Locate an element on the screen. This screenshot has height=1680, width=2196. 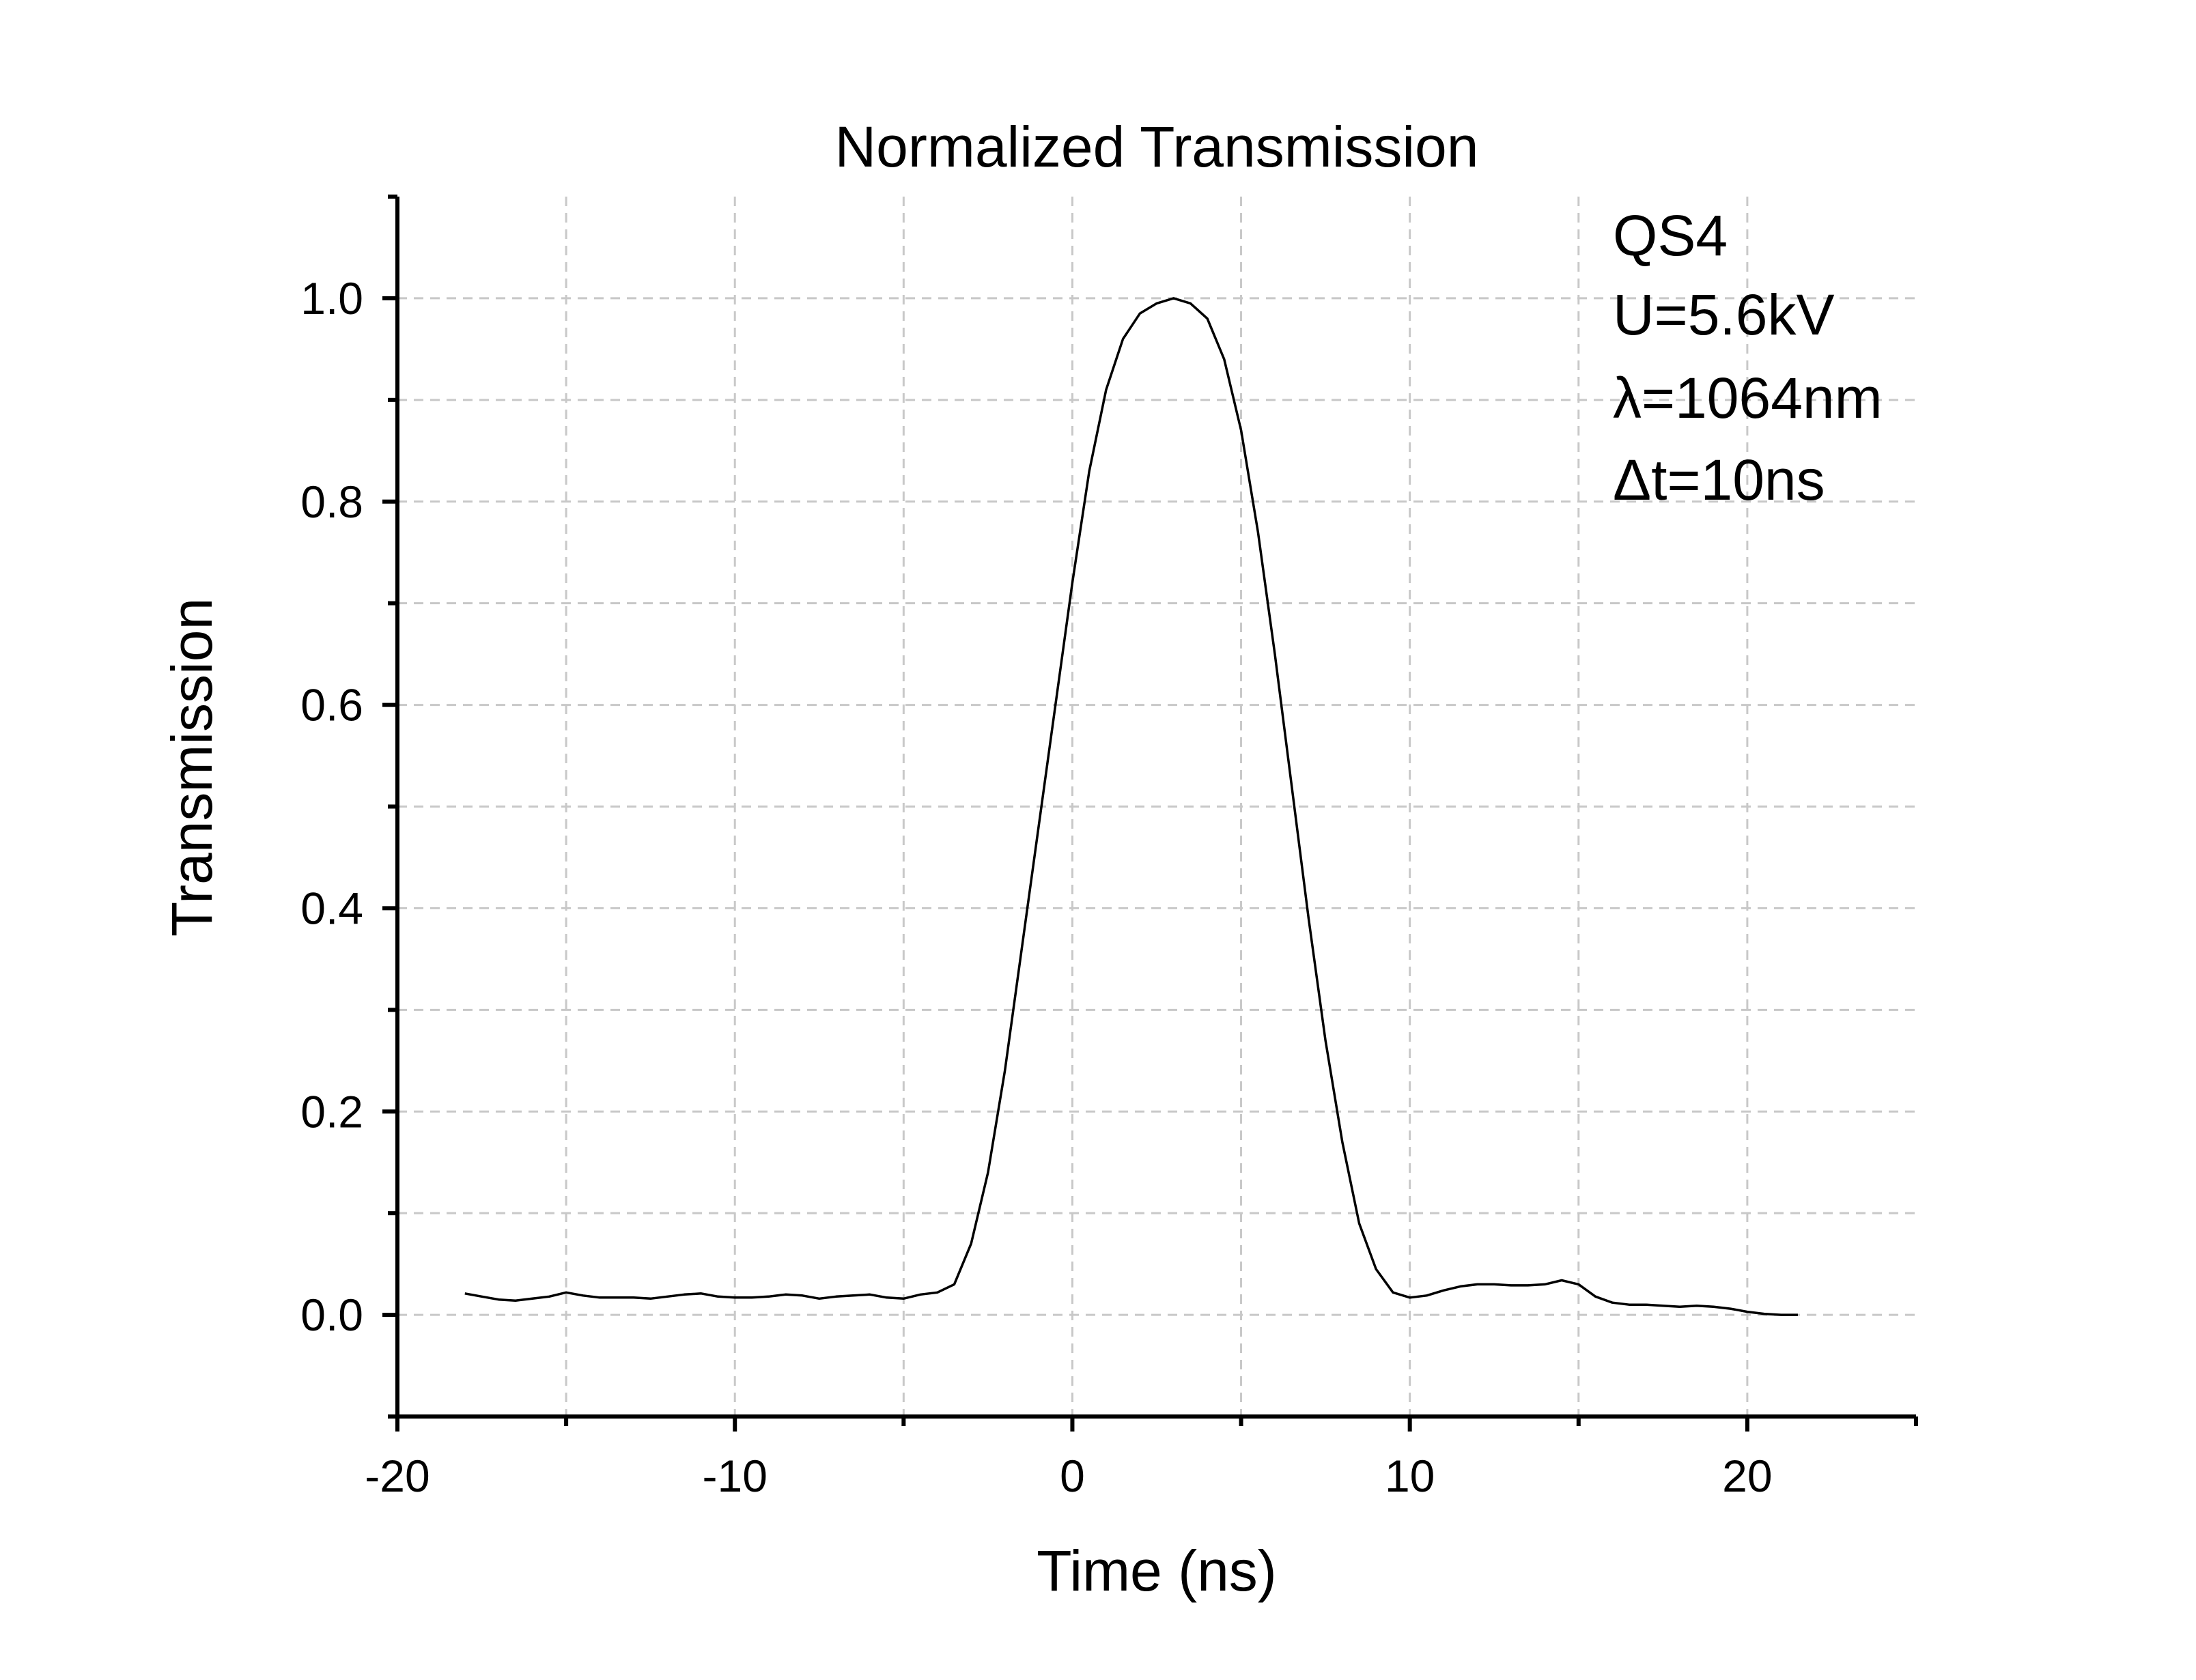
annotation-line: QS4 is located at coordinates (1671, 235).